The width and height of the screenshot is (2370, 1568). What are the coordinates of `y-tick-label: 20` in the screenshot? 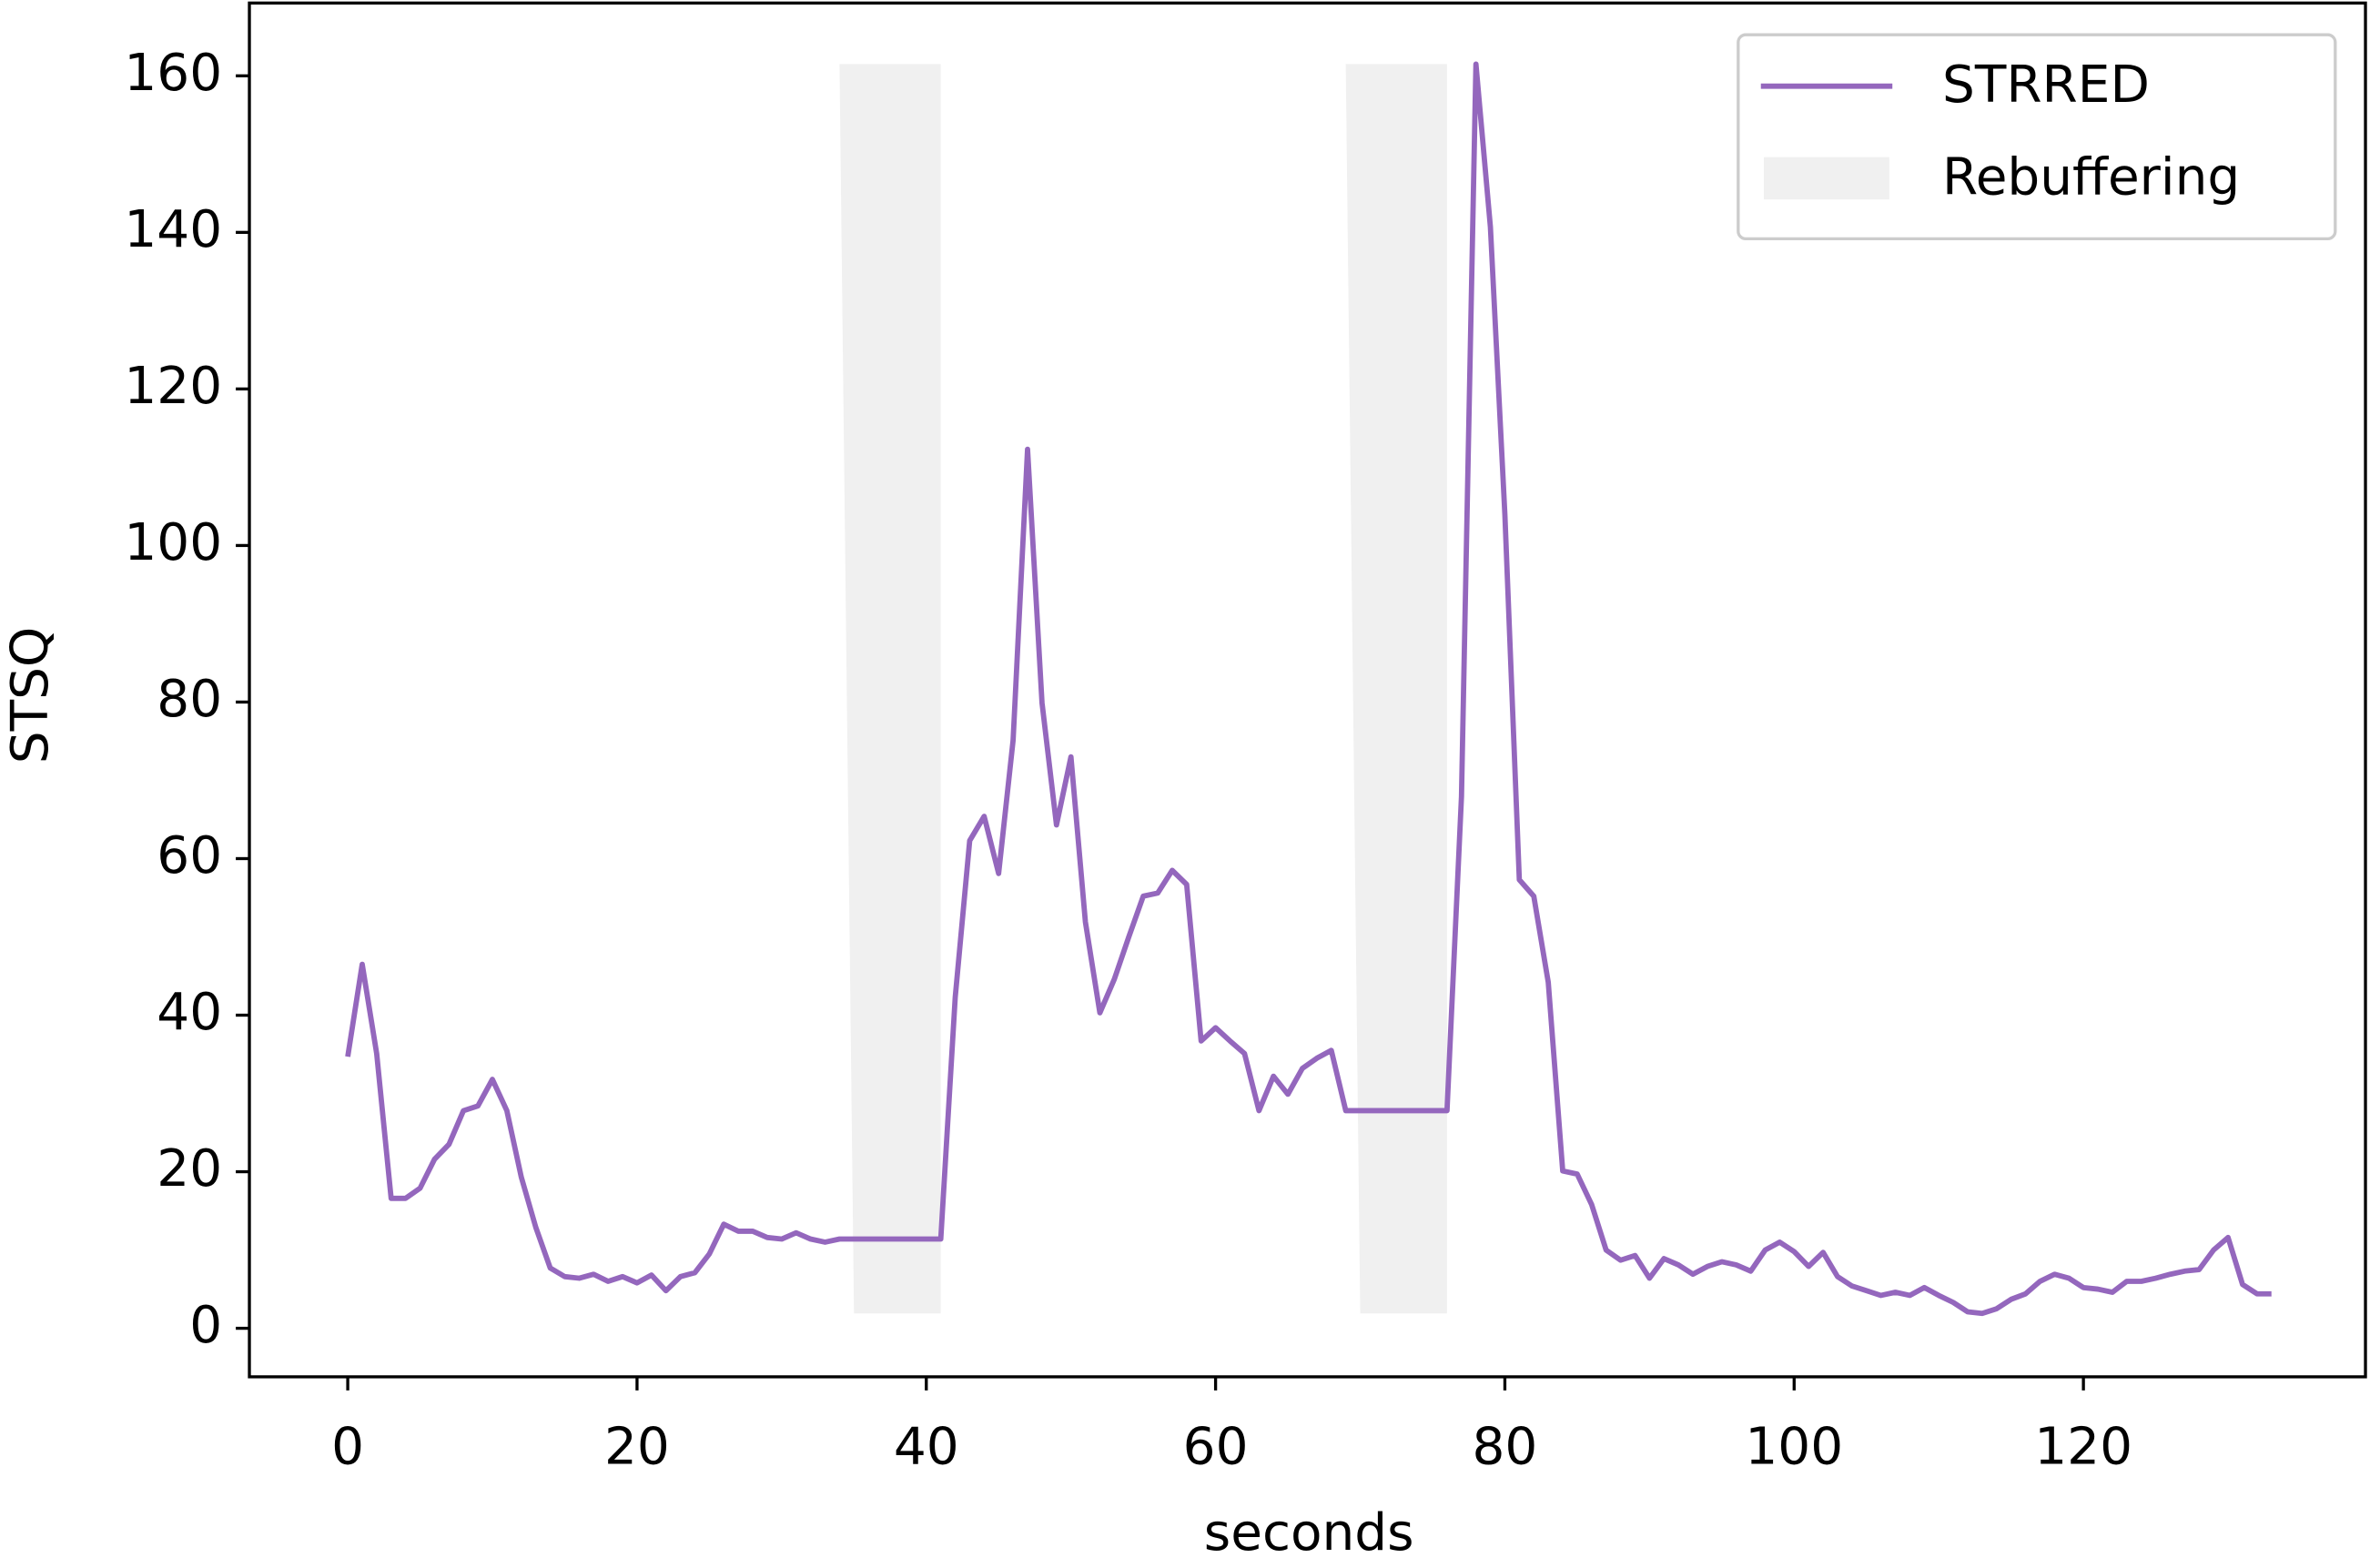 It's located at (189, 1169).